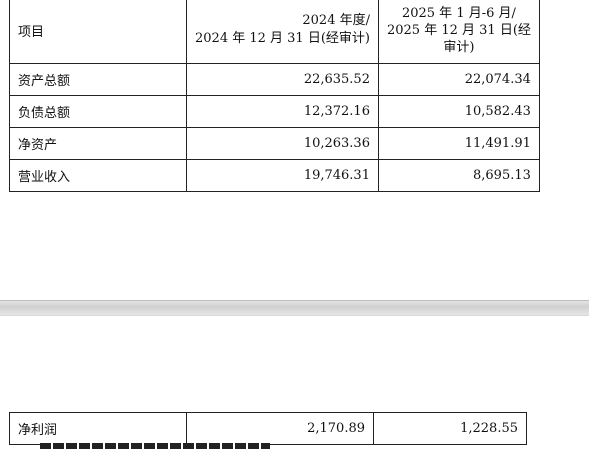  What do you see at coordinates (282, 38) in the screenshot?
I see `header-period-2024-line2: 2024 年 12 月 31 日(经审计)` at bounding box center [282, 38].